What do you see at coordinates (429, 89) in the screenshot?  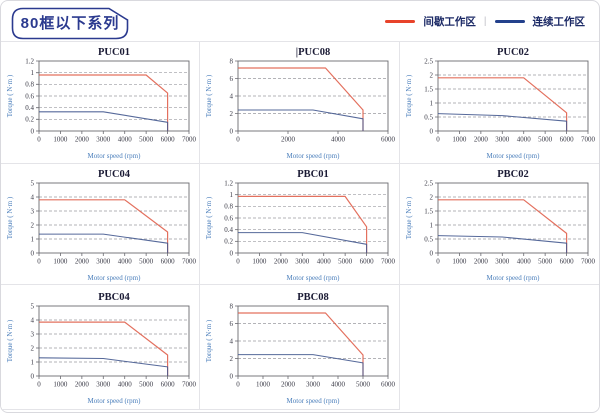 I see `svg-text: 1.5` at bounding box center [429, 89].